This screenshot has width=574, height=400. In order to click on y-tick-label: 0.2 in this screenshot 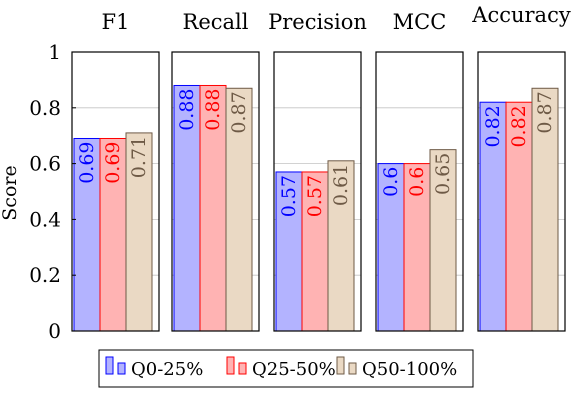, I will do `click(45, 275)`.